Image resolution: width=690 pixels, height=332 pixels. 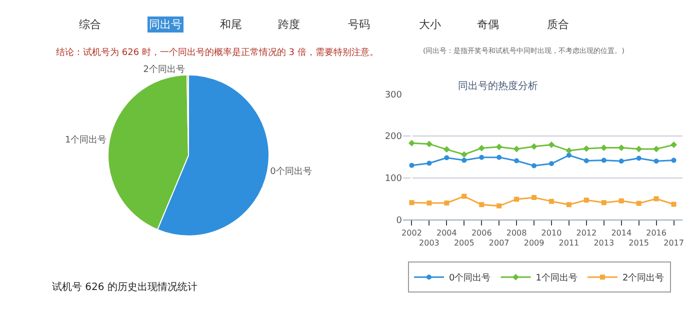 I want to click on text: 和尾, so click(x=231, y=24).